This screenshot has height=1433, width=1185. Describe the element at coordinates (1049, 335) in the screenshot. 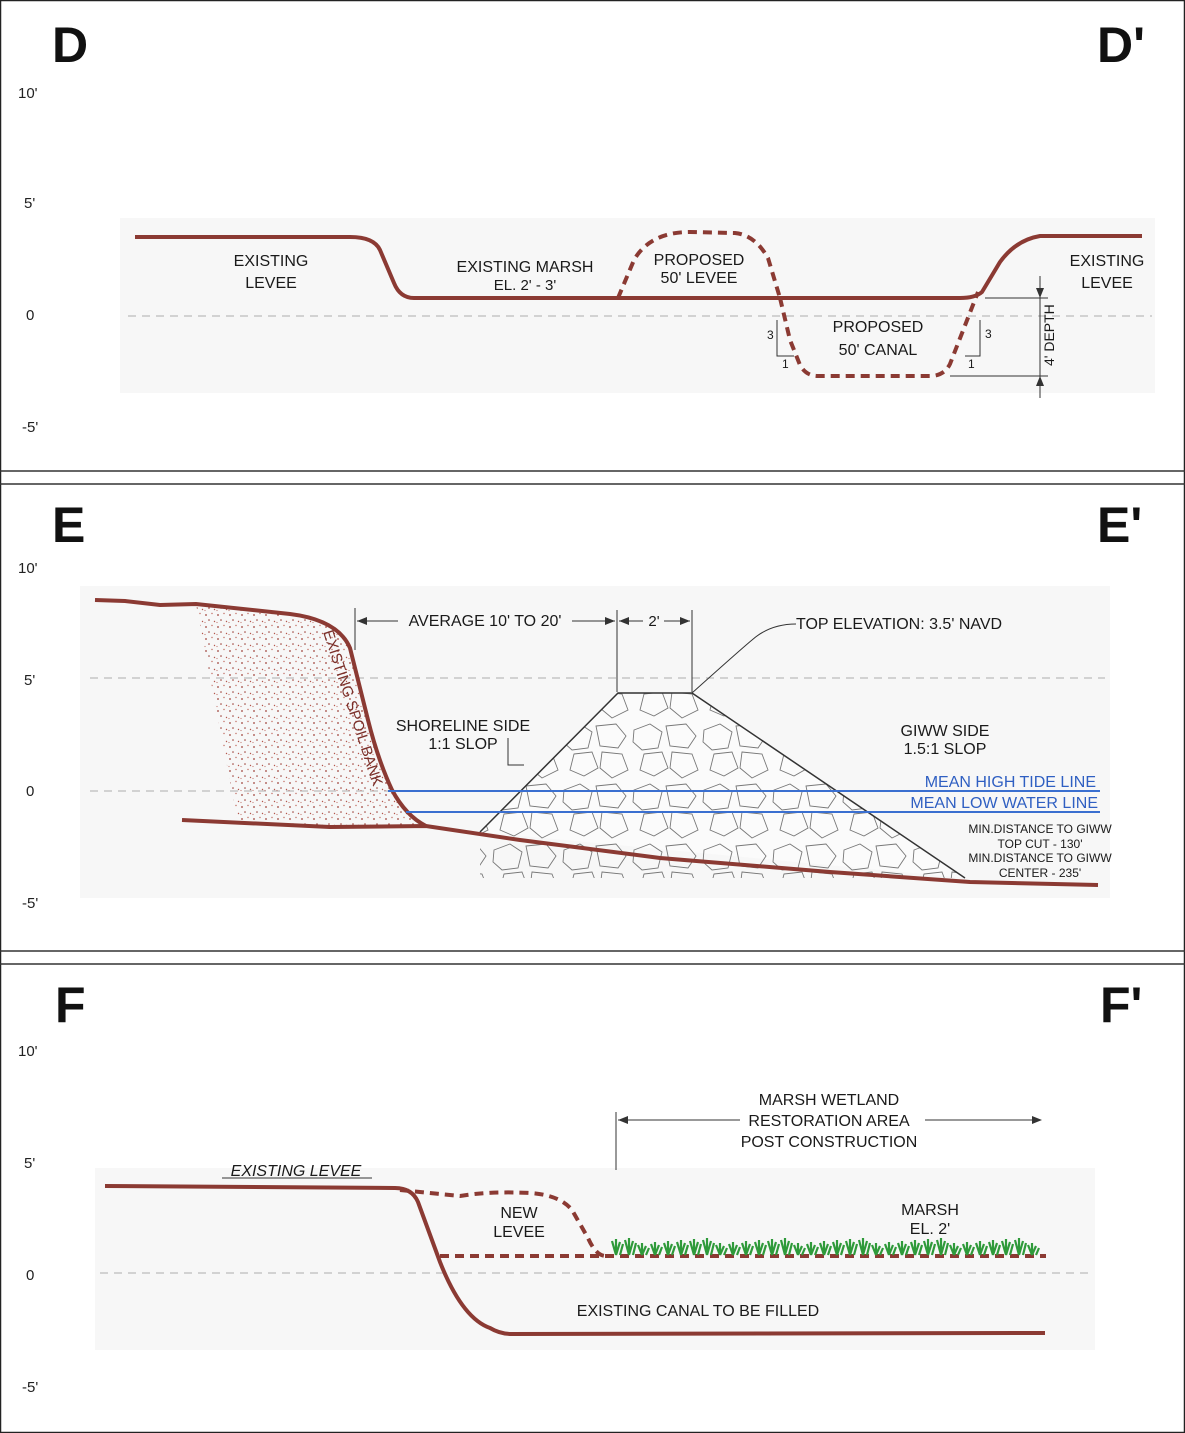

I see `depth-label: 4' DEPTH` at that location.